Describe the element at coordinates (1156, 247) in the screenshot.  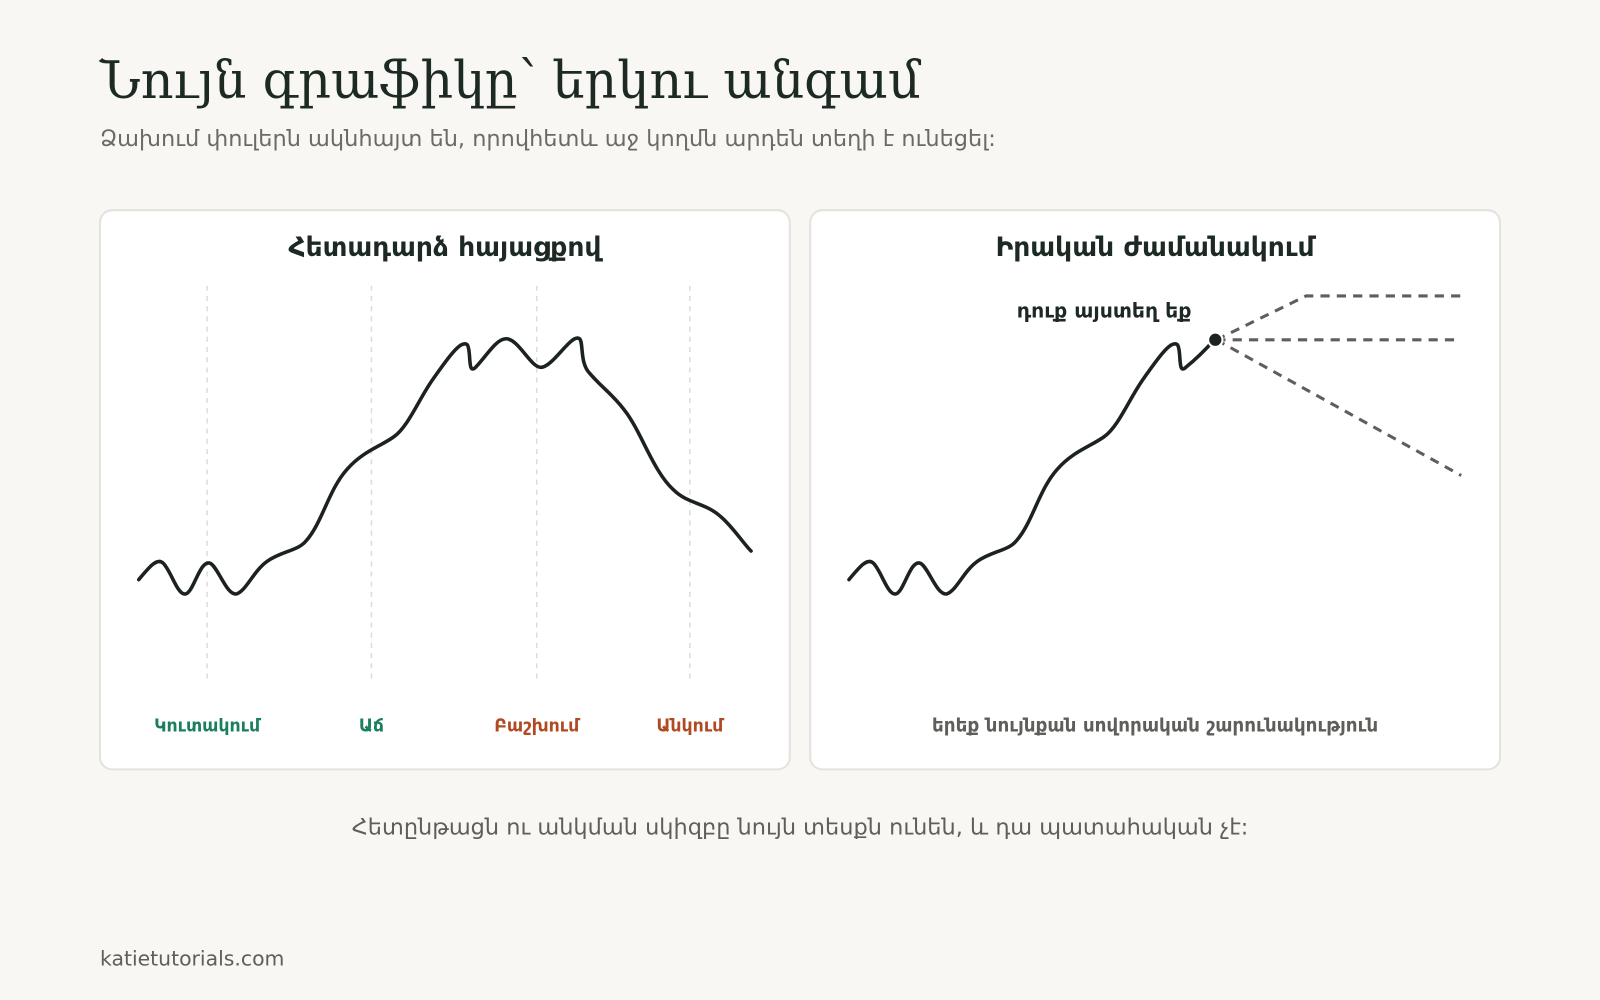
I see `panel-title: Իրական ժամանակում` at that location.